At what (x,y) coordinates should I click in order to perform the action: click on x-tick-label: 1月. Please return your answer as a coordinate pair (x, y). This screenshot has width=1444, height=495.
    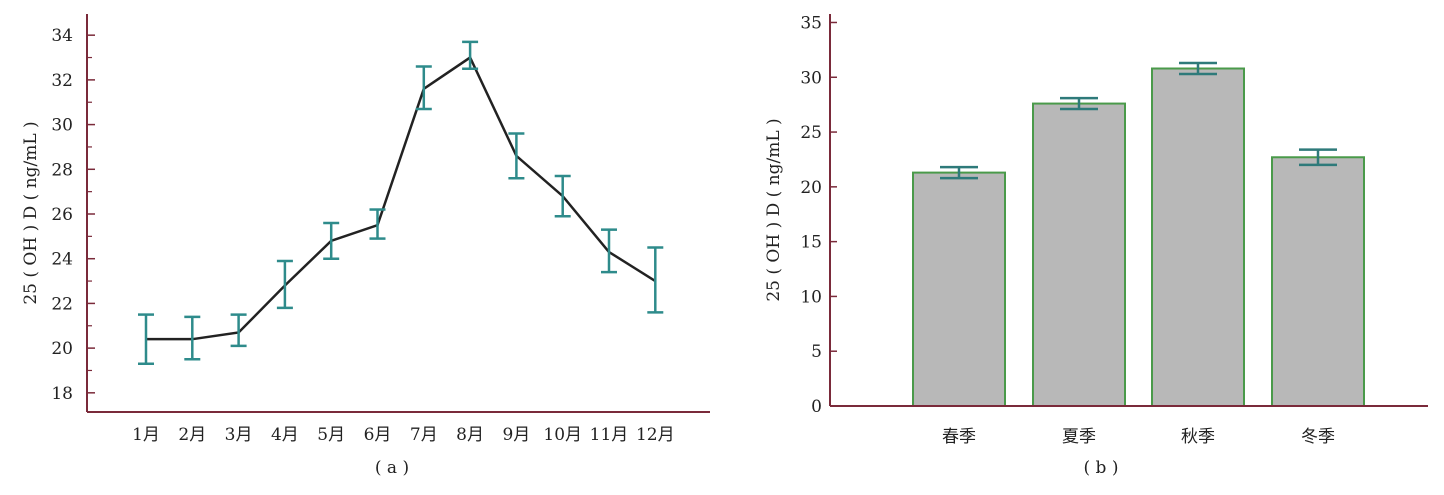
    Looking at the image, I should click on (146, 435).